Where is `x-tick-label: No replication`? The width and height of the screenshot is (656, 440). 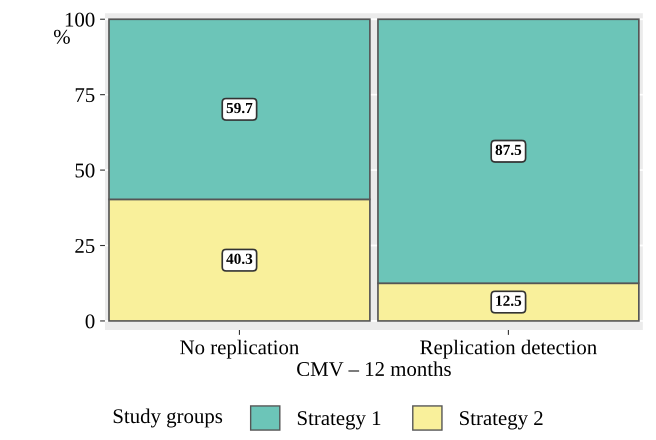
x-tick-label: No replication is located at coordinates (239, 349).